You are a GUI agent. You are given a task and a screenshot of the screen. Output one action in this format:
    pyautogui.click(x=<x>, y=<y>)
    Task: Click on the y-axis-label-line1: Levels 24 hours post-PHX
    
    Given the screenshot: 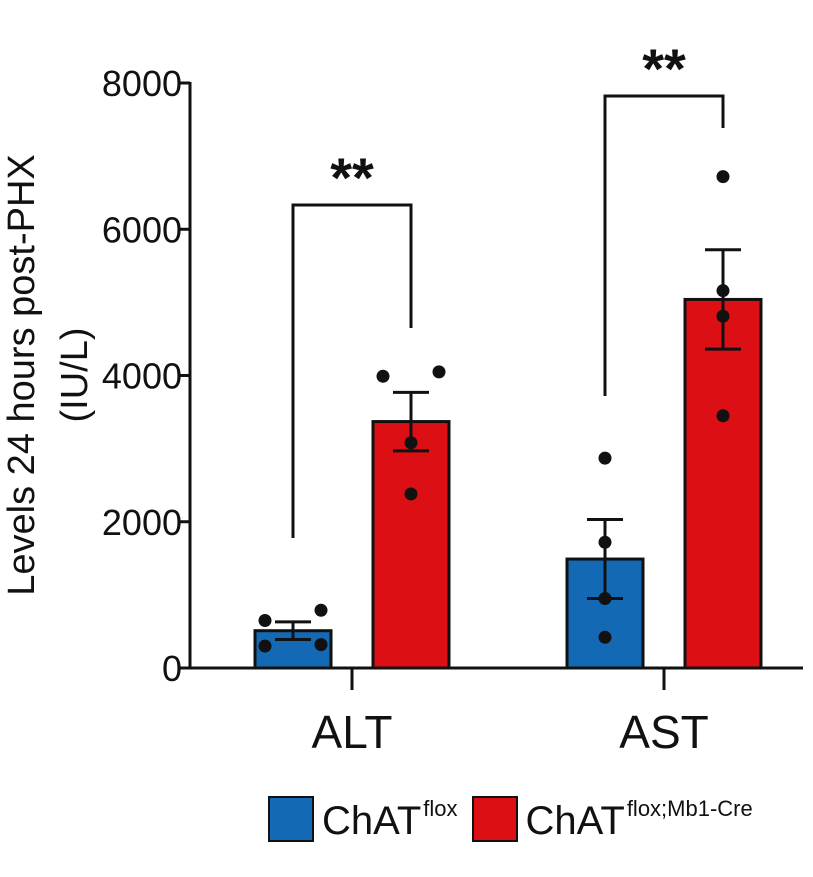 What is the action you would take?
    pyautogui.click(x=22, y=374)
    